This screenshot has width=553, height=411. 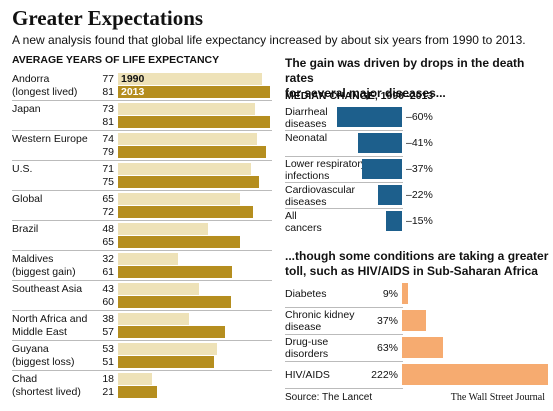 I want to click on value-label: 79, so click(x=108, y=152).